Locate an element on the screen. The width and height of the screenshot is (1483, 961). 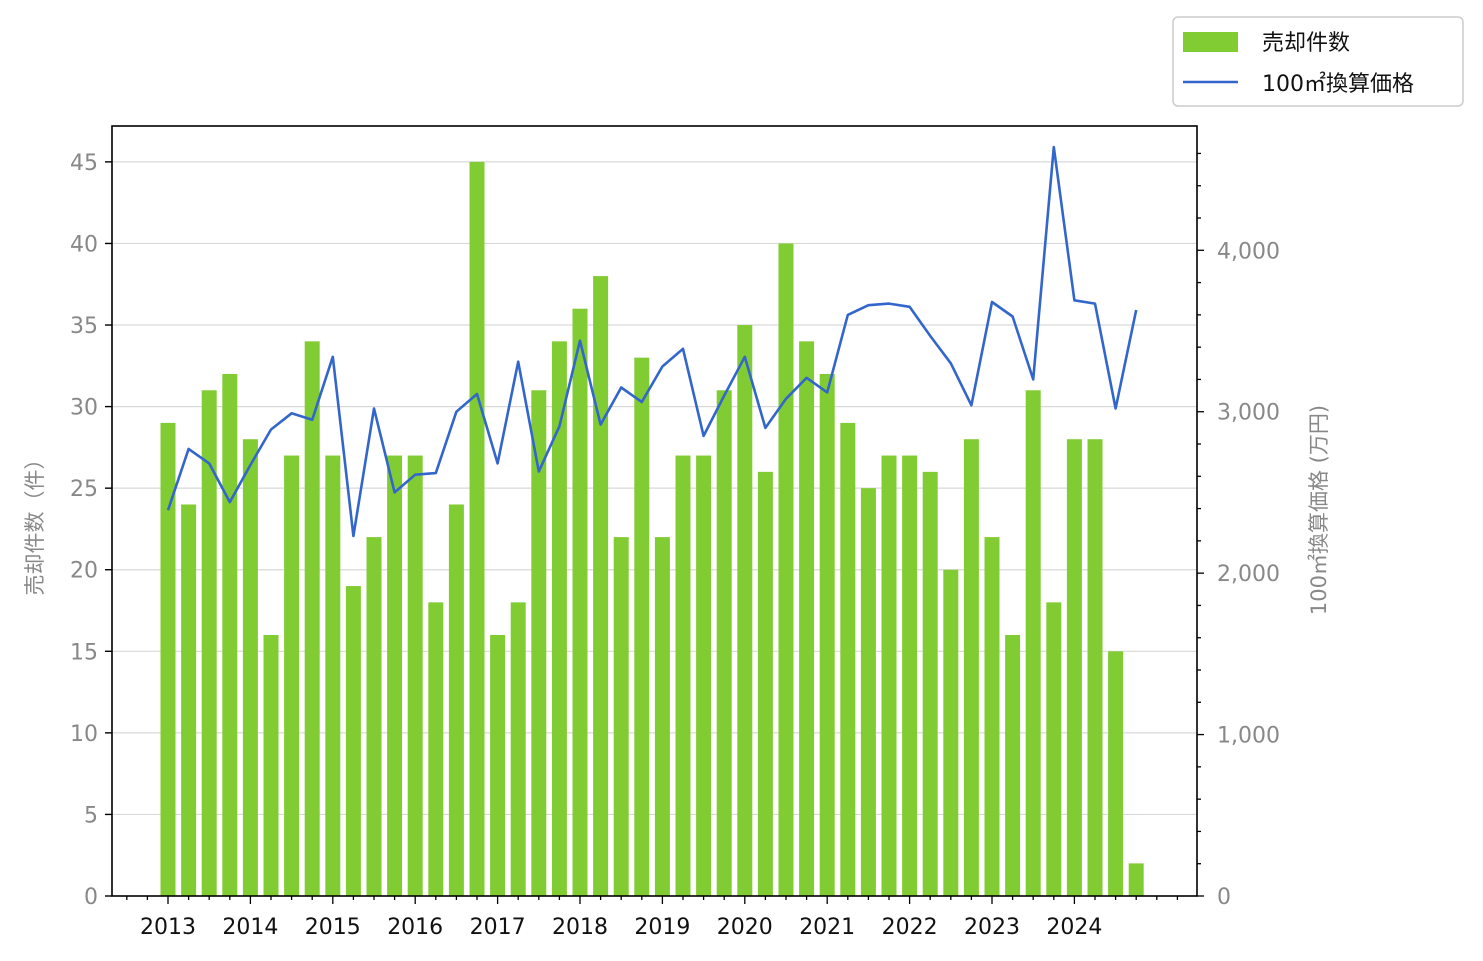
bar-2024Q2 is located at coordinates (1095, 667).